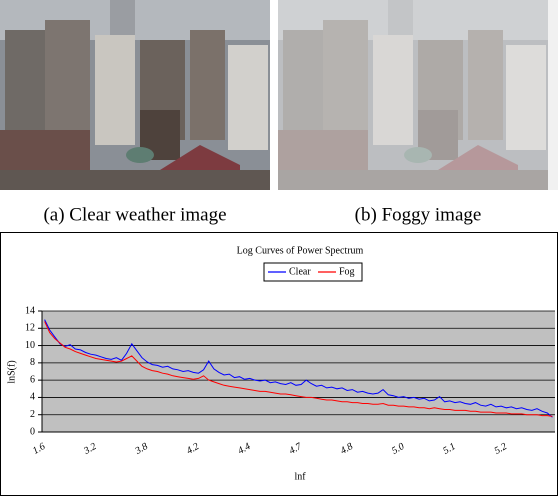 This screenshot has width=558, height=501. What do you see at coordinates (134, 214) in the screenshot?
I see `caption: (a) Clear weather image` at bounding box center [134, 214].